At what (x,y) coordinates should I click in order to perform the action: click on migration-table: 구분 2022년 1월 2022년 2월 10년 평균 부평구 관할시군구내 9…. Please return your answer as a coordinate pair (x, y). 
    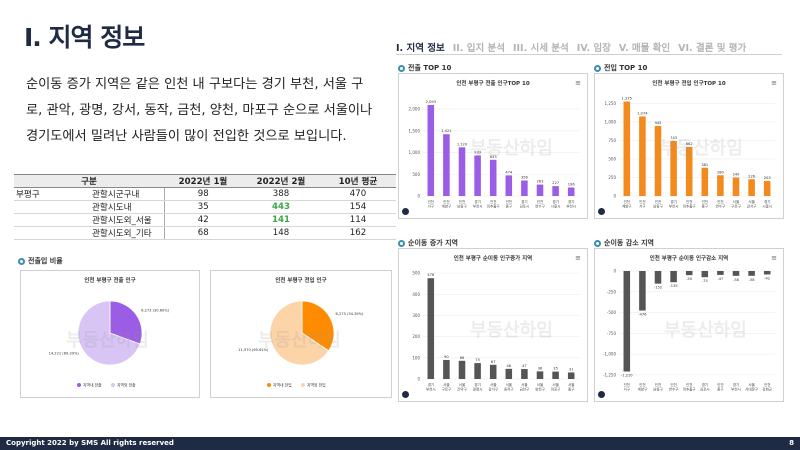
    Looking at the image, I should click on (205, 207).